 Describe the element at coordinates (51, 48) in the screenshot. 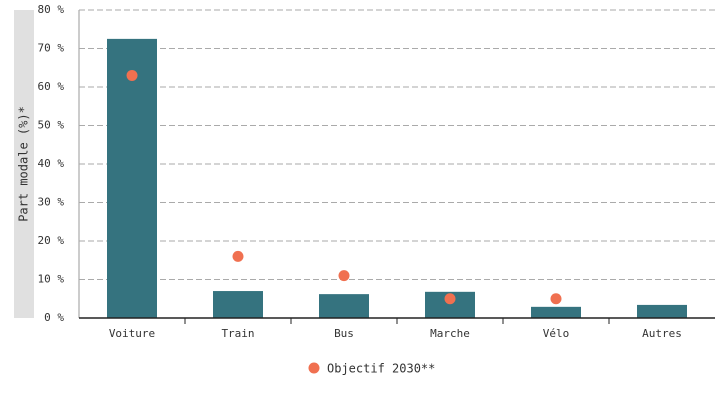

I see `y-tick-label: 70 %` at that location.